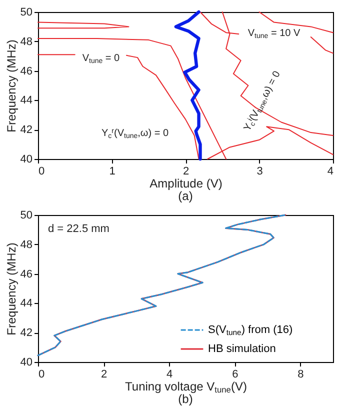  Describe the element at coordinates (242, 349) in the screenshot. I see `legend-label: HB simulation` at that location.